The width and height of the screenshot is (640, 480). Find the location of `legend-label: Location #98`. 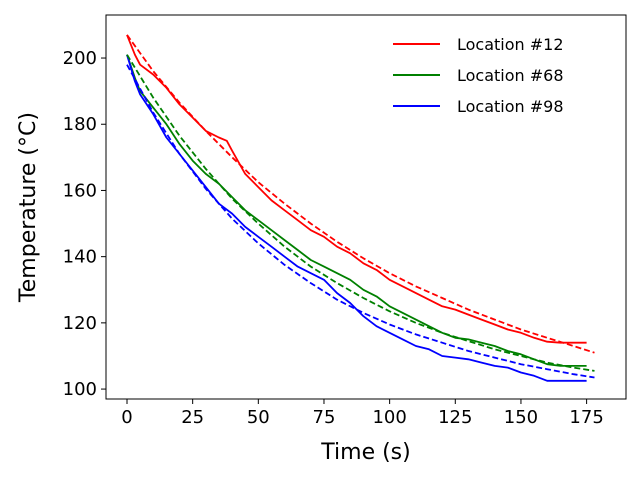

legend-label: Location #98 is located at coordinates (510, 106).